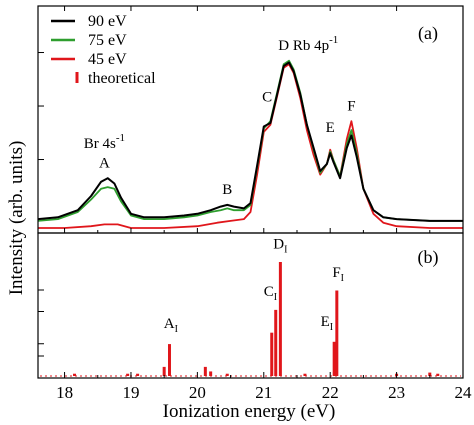 Image resolution: width=474 pixels, height=425 pixels. Describe the element at coordinates (107, 40) in the screenshot. I see `legend-label: 75 eV` at that location.